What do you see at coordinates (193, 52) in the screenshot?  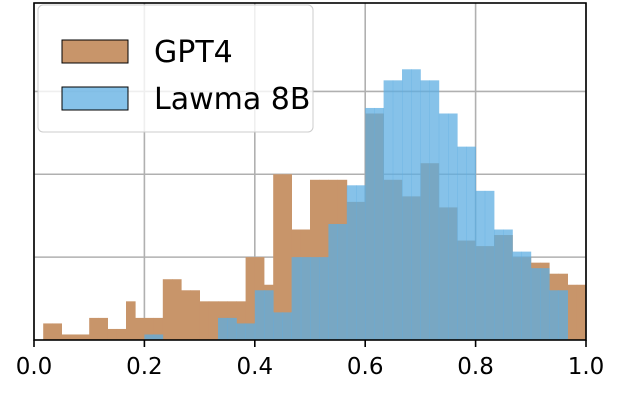 I see `legend-label-gpt4: GPT4` at bounding box center [193, 52].